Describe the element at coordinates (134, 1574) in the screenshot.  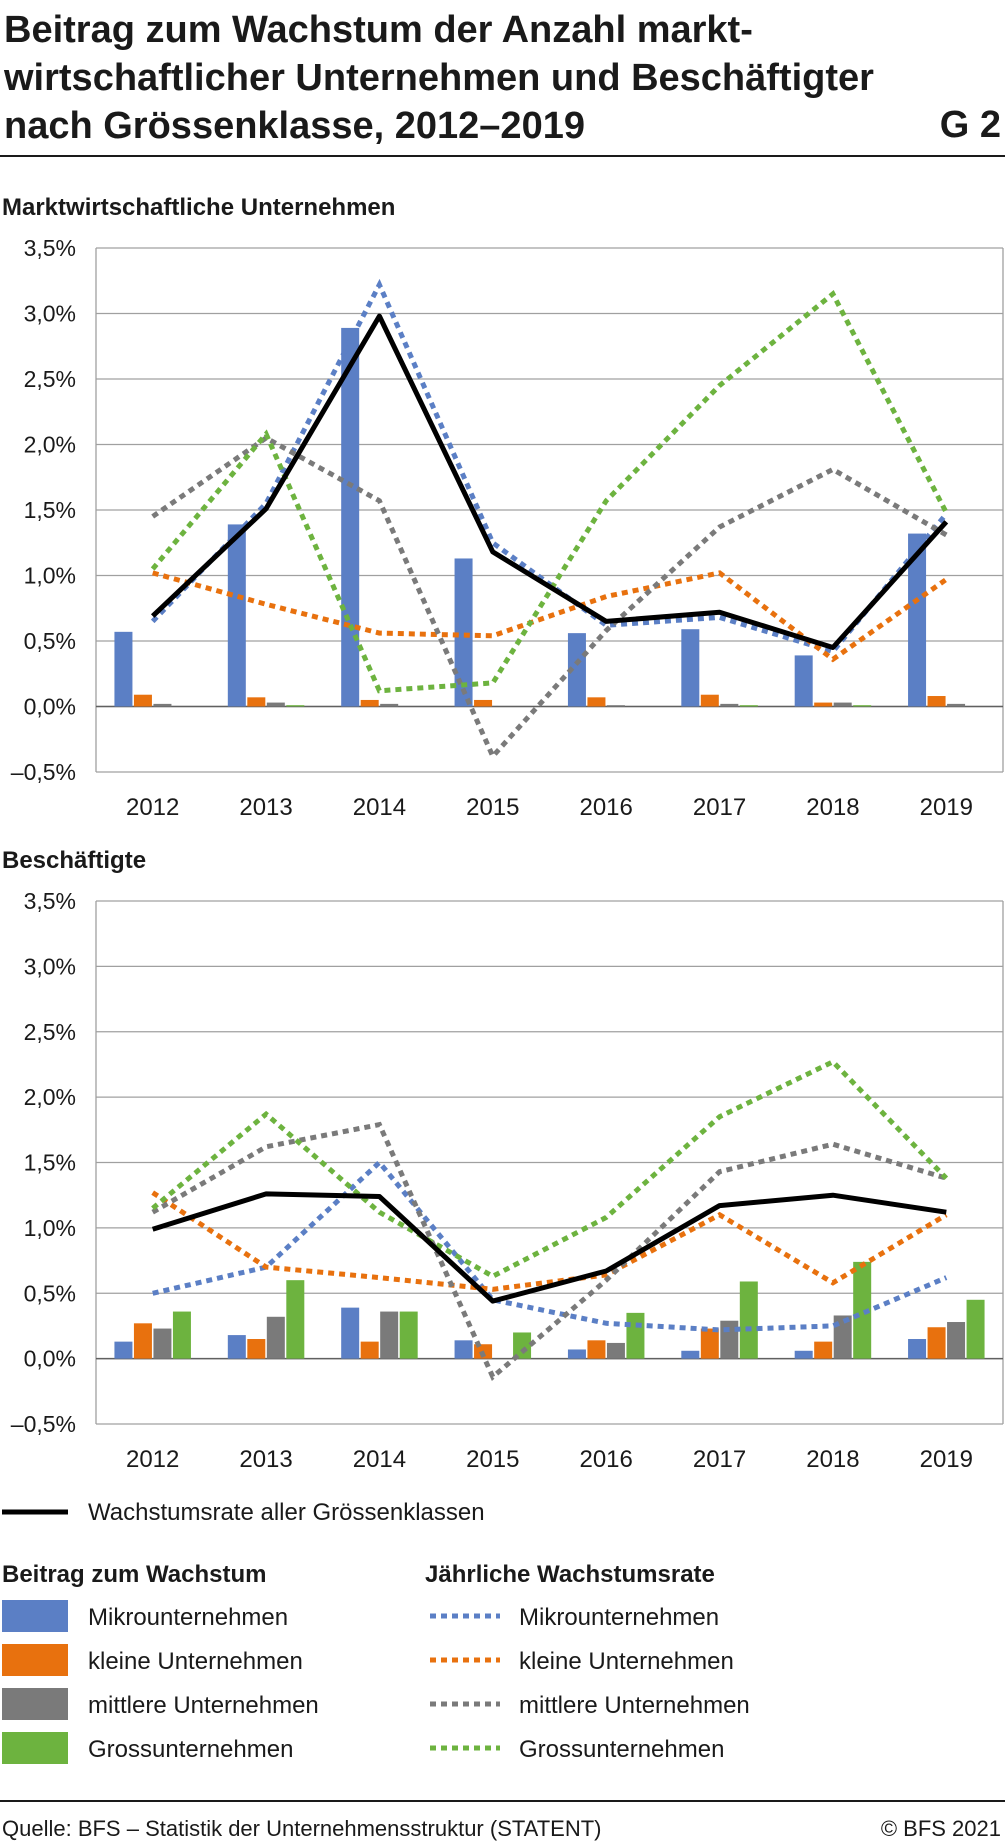
I see `legend-bars-heading: Beitrag zum Wachstum` at that location.